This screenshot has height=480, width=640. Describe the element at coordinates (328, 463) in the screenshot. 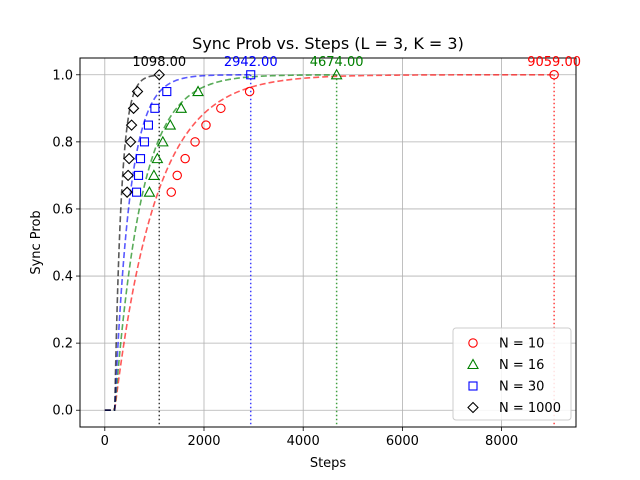

I see `x-axis-title: Steps` at that location.